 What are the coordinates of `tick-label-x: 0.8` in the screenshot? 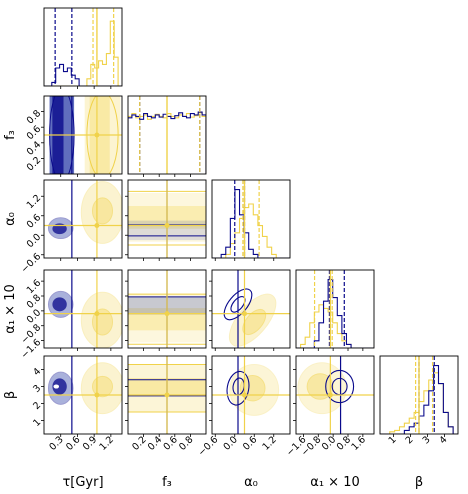 It's located at (186, 443).